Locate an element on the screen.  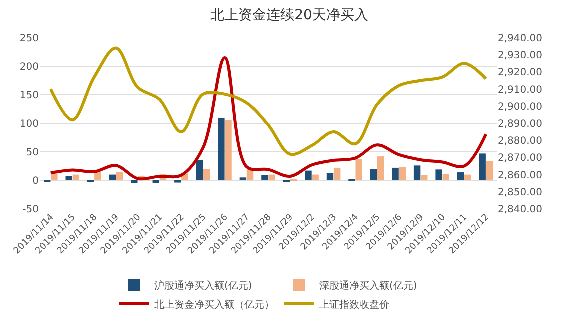
legend-label: 上证指数收盘价 is located at coordinates (355, 304).